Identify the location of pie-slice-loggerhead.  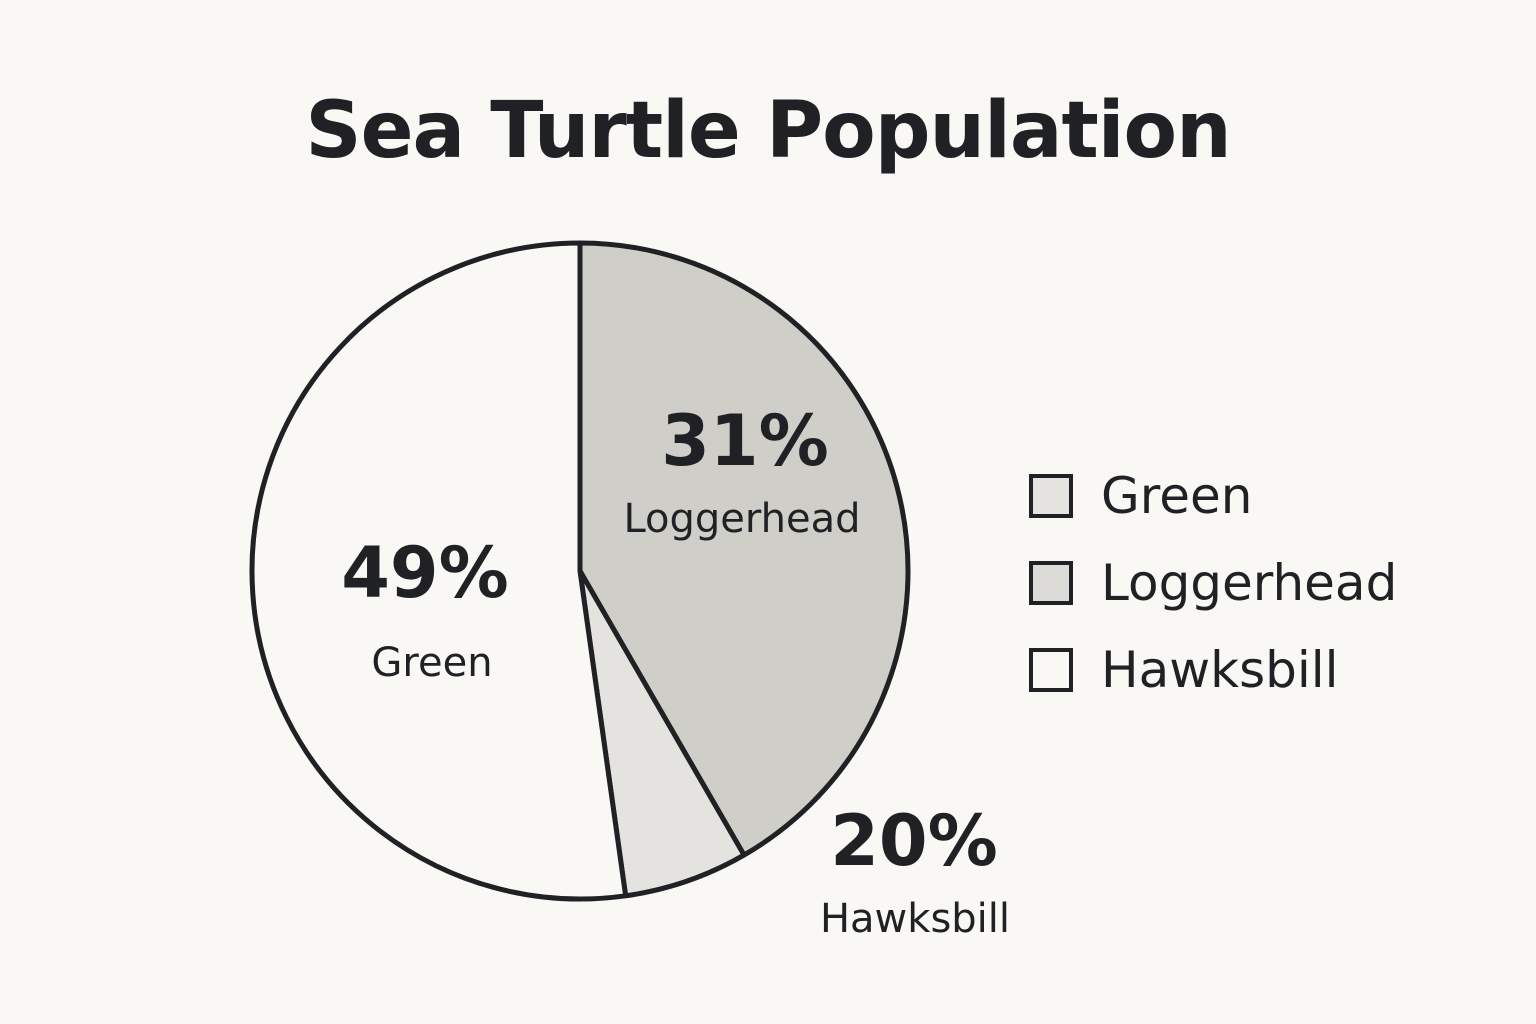
(744, 549).